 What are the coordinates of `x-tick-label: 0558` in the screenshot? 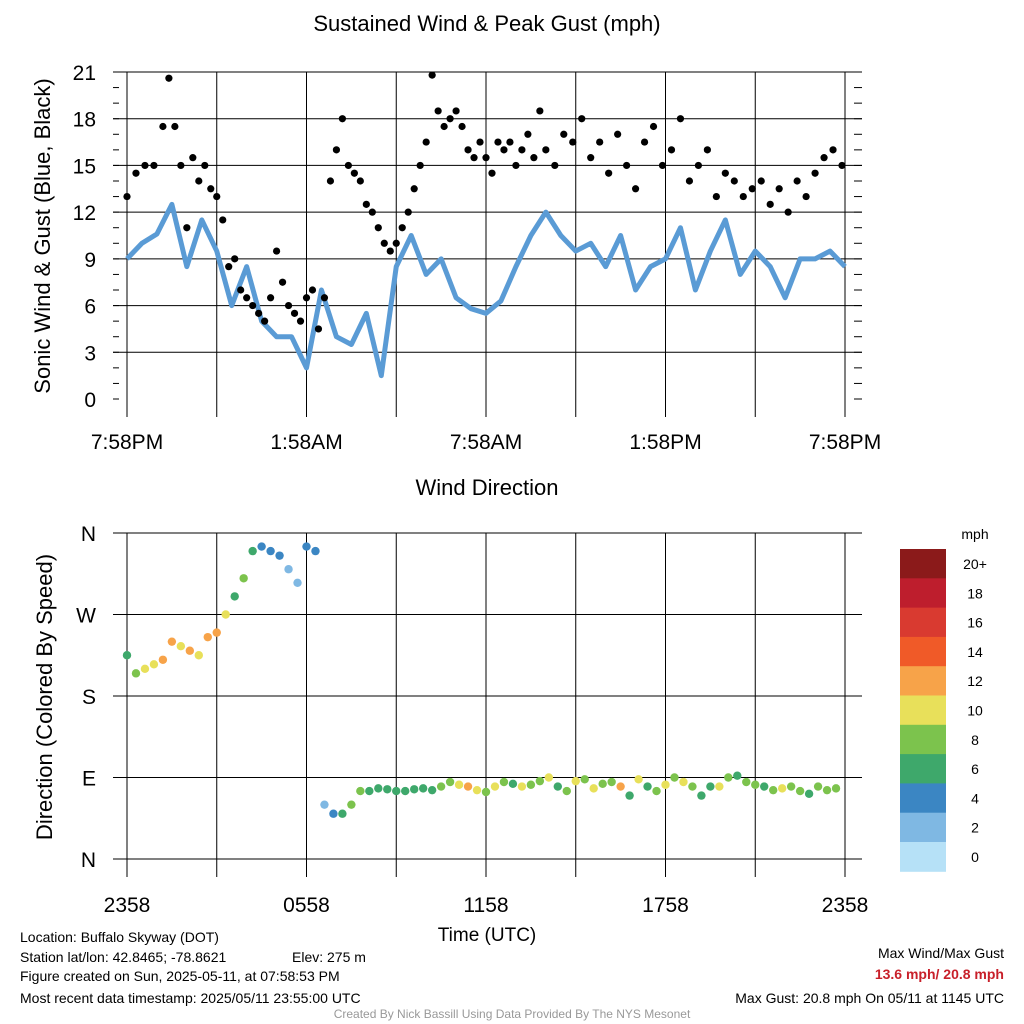 It's located at (306, 905).